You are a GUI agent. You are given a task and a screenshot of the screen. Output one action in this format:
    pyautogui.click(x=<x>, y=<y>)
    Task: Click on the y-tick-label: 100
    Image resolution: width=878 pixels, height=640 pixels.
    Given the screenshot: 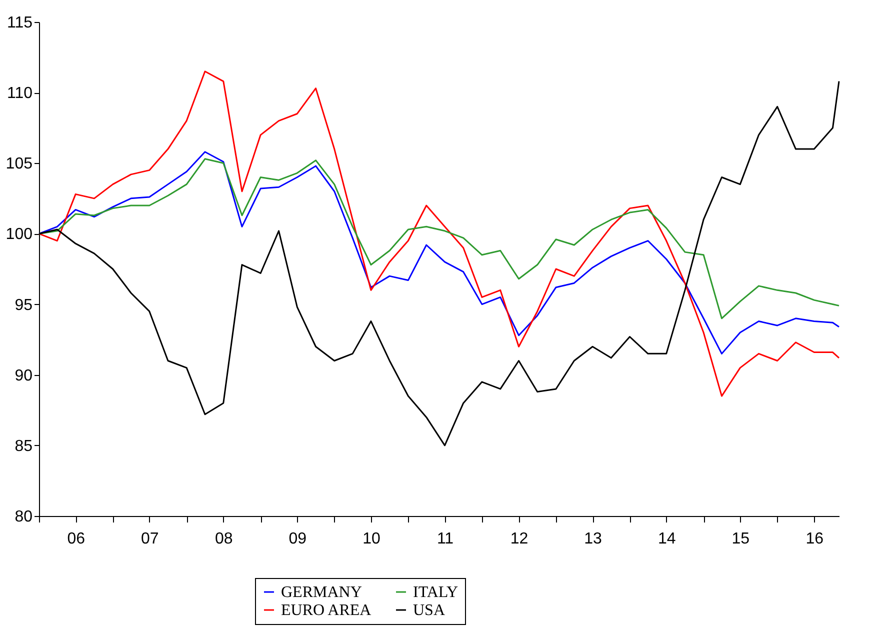 What is the action you would take?
    pyautogui.click(x=19, y=235)
    